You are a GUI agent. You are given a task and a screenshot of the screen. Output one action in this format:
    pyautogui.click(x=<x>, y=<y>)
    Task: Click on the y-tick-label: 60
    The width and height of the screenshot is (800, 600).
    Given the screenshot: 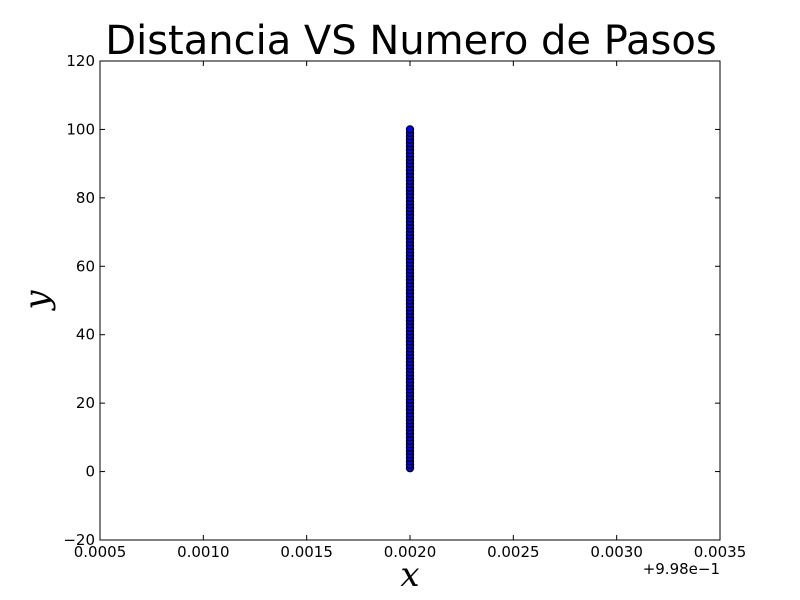 What is the action you would take?
    pyautogui.click(x=85, y=266)
    